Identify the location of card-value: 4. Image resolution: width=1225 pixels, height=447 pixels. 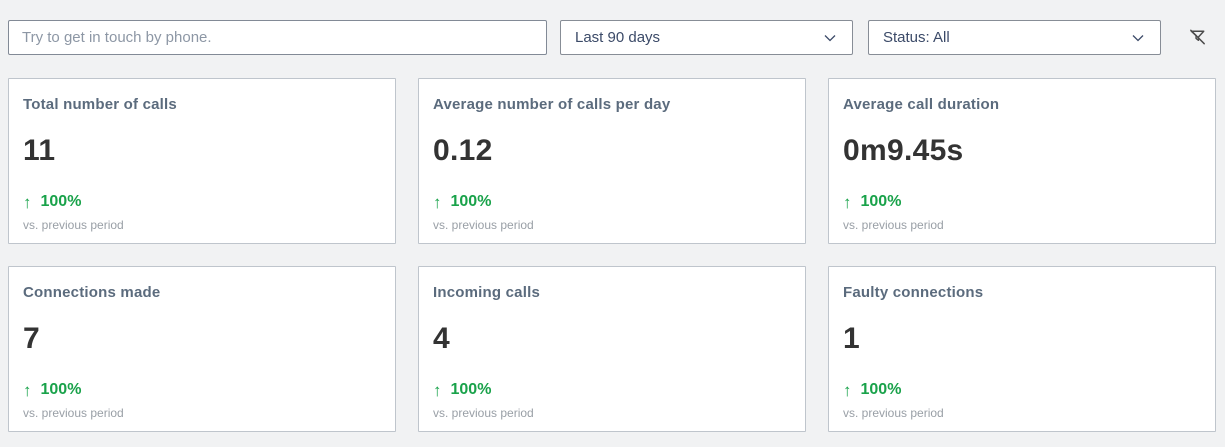
(441, 338).